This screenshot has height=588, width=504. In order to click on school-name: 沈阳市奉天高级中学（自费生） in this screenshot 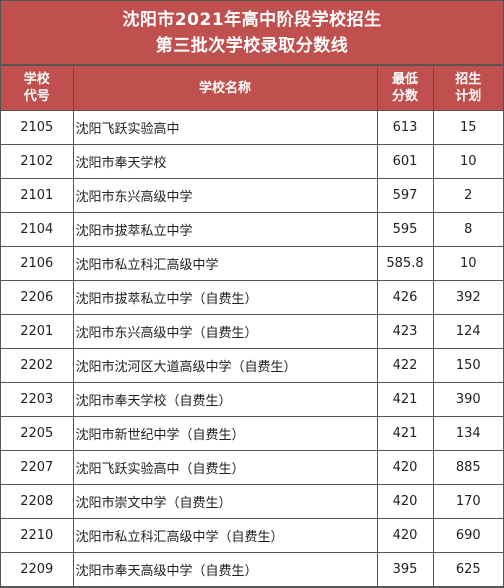, I will do `click(225, 569)`.